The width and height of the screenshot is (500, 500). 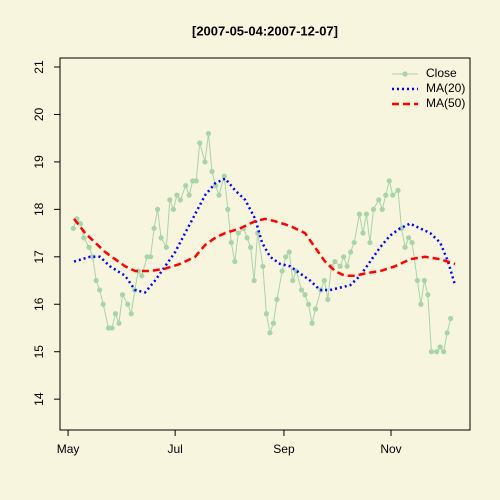 What do you see at coordinates (39, 257) in the screenshot?
I see `y-tick-label: 17` at bounding box center [39, 257].